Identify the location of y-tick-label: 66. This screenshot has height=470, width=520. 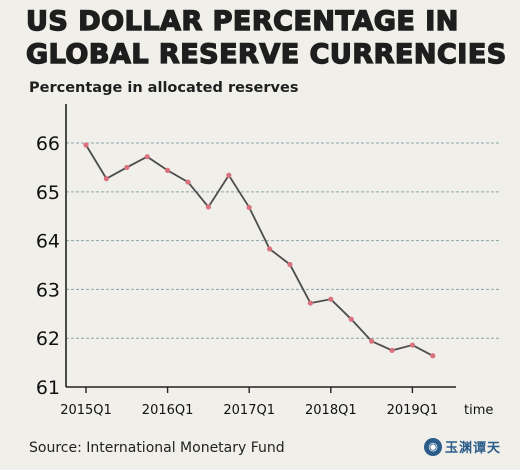
(48, 144).